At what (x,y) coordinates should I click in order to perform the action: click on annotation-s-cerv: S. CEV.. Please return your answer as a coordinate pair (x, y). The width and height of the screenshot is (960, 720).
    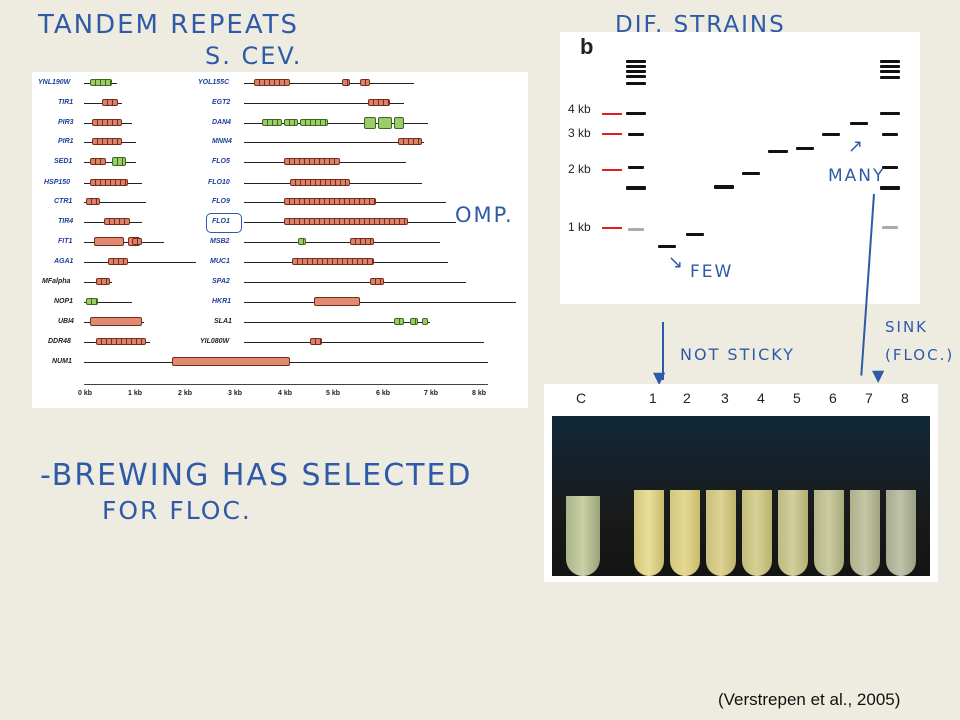
    Looking at the image, I should click on (254, 56).